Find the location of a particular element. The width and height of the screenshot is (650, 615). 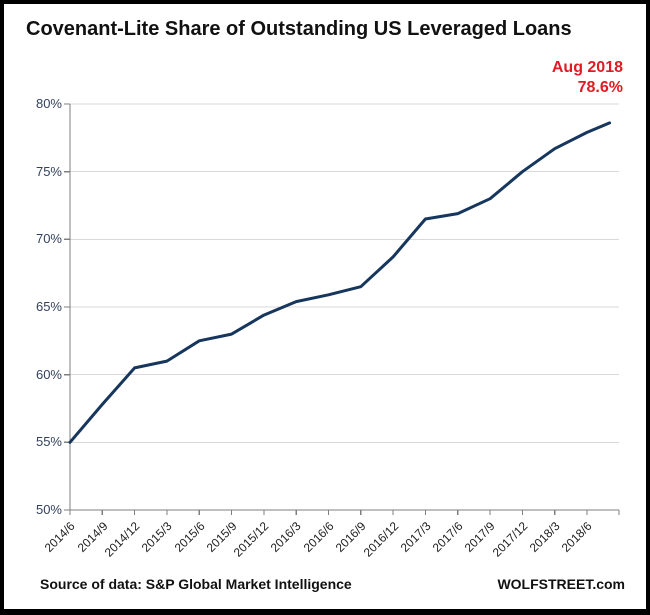

y-tick-label: 55% is located at coordinates (48, 442).